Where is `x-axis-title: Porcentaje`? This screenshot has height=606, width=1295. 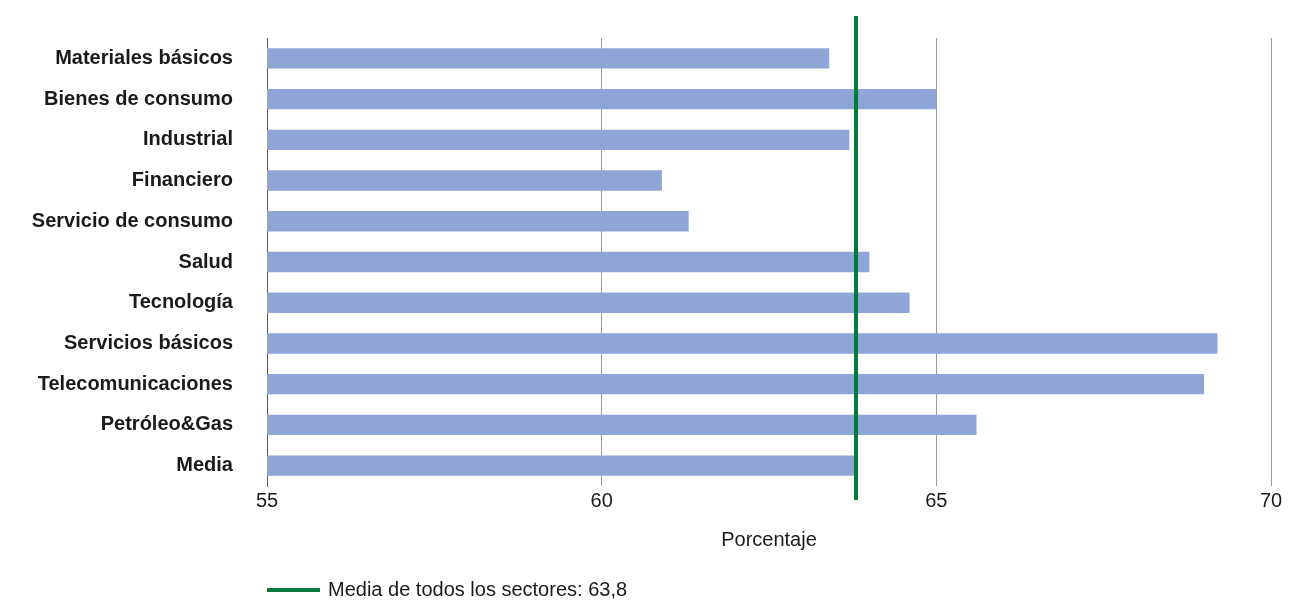
x-axis-title: Porcentaje is located at coordinates (769, 538).